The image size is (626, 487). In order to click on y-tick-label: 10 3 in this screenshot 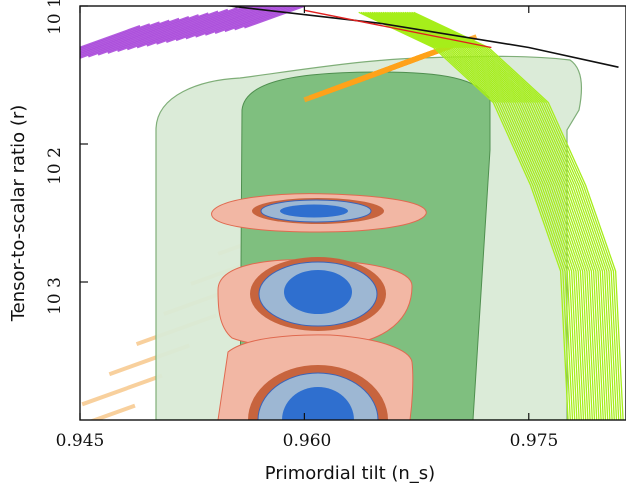, I will do `click(55, 296)`.